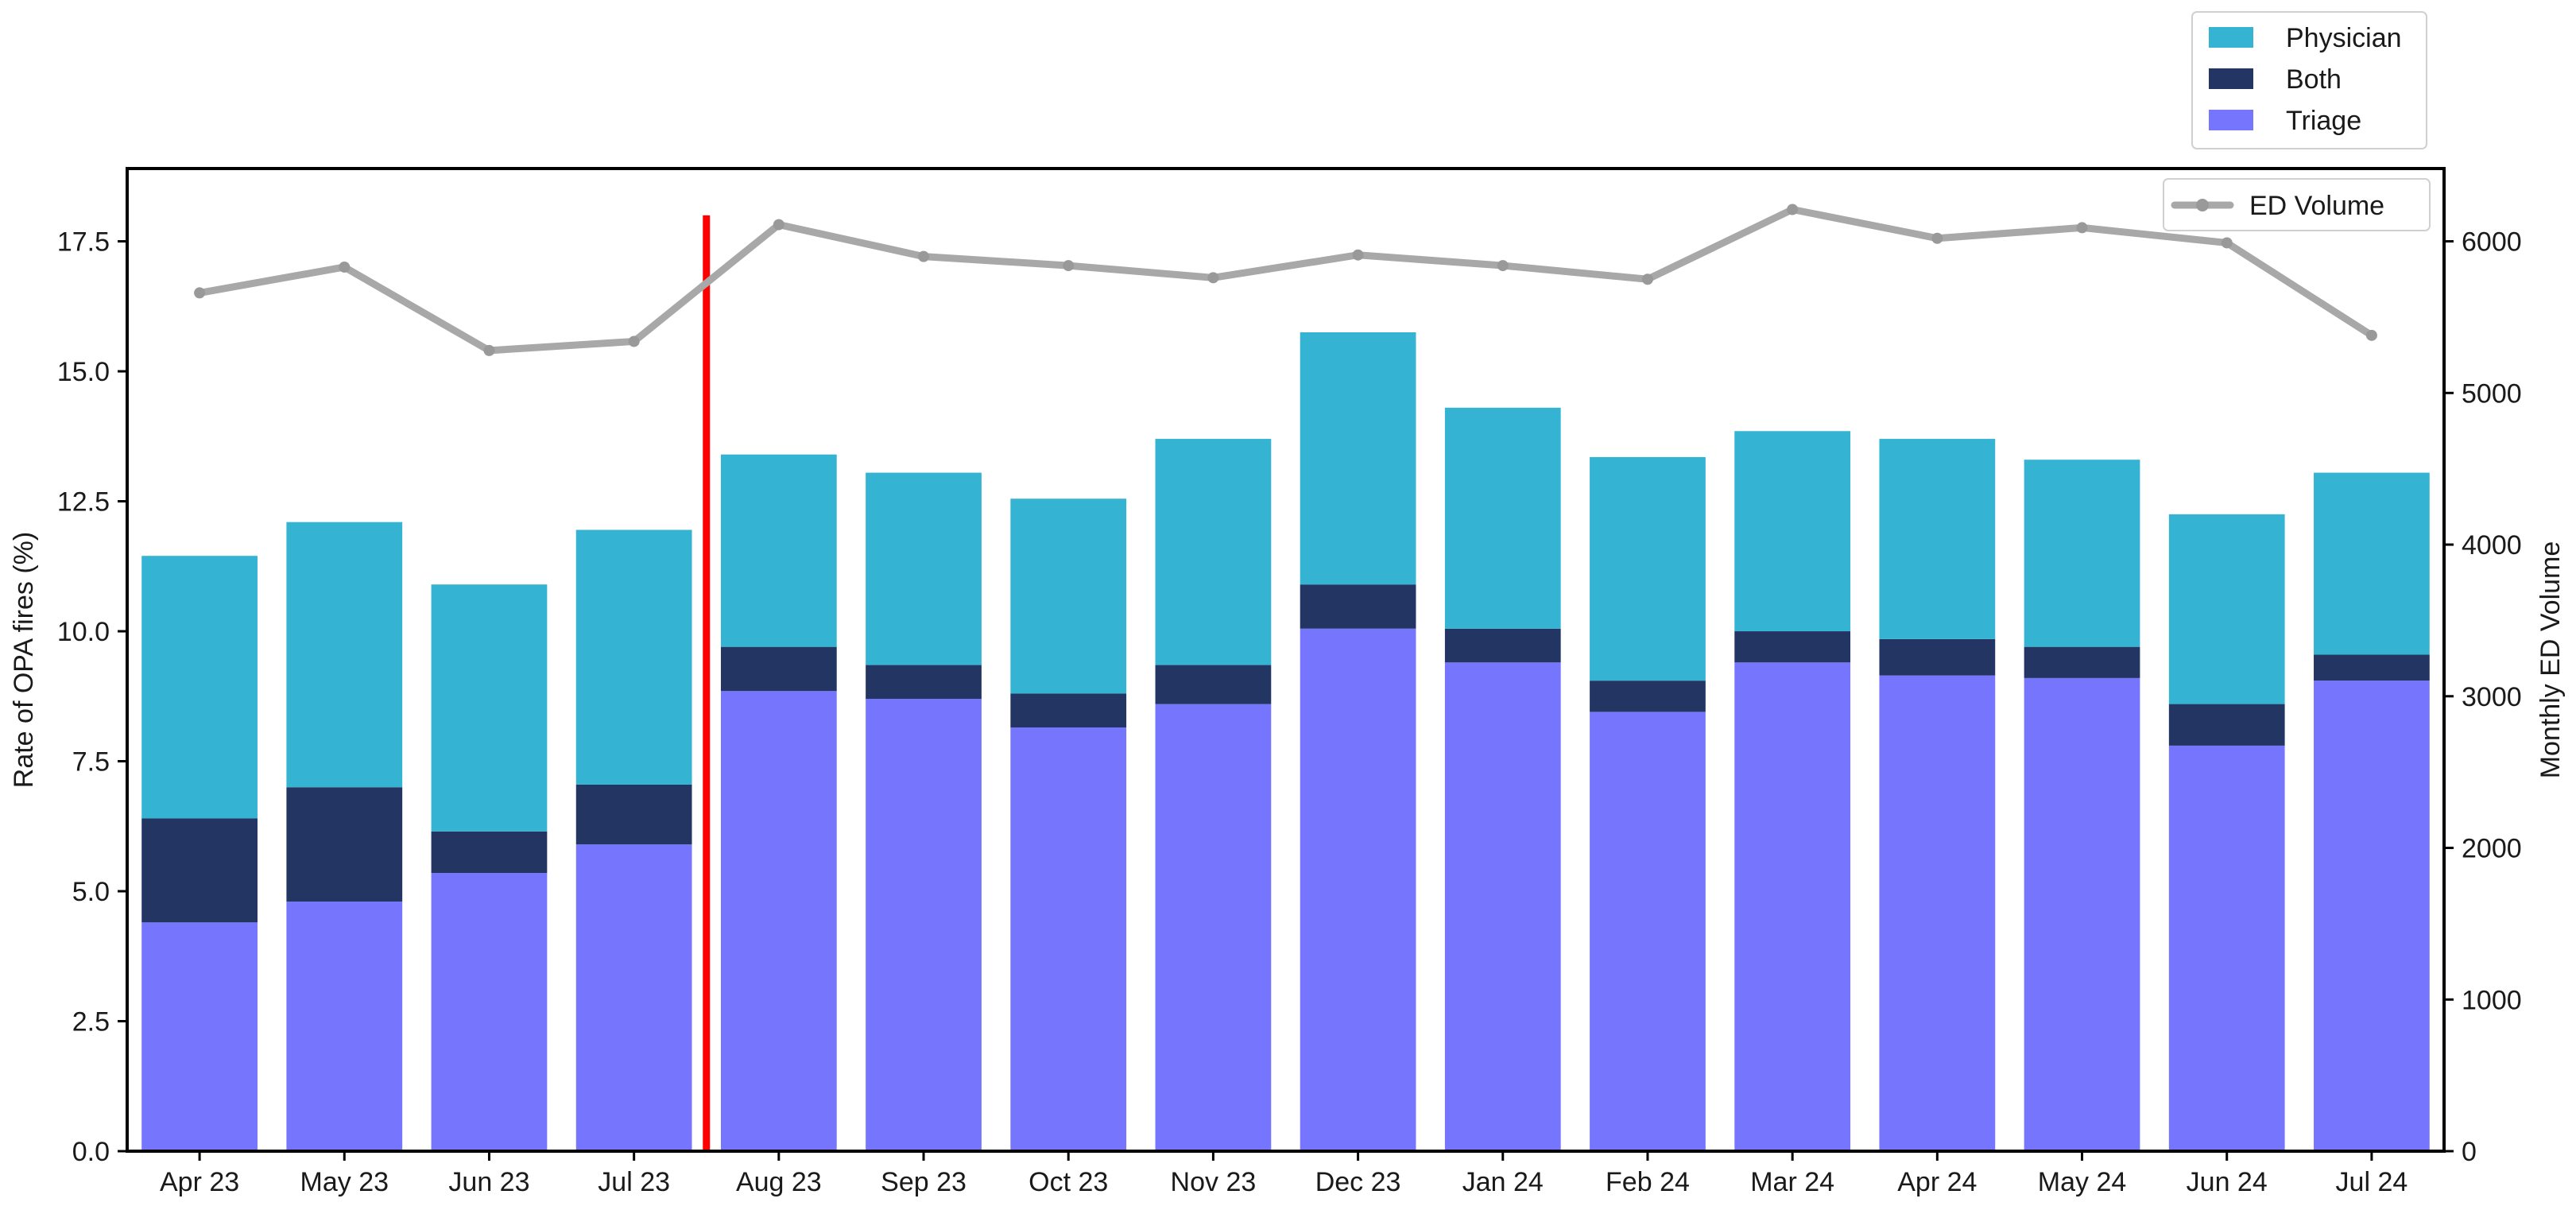 This screenshot has width=2576, height=1210. What do you see at coordinates (91, 1152) in the screenshot?
I see `y-tick-label-0: 0.0` at bounding box center [91, 1152].